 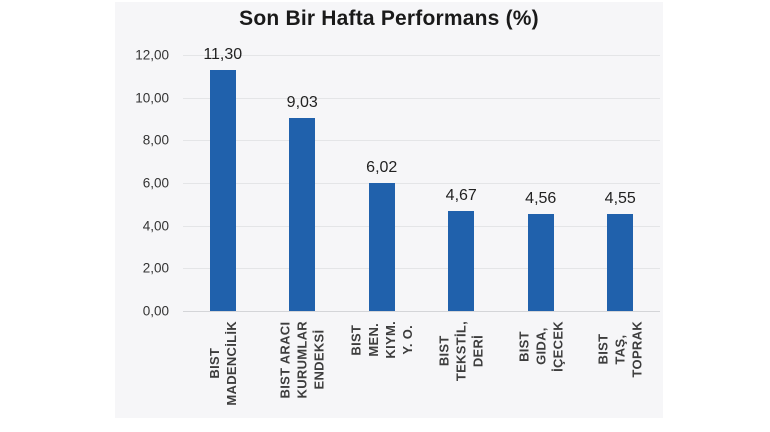 What do you see at coordinates (461, 196) in the screenshot?
I see `bar-value-label: 4,67` at bounding box center [461, 196].